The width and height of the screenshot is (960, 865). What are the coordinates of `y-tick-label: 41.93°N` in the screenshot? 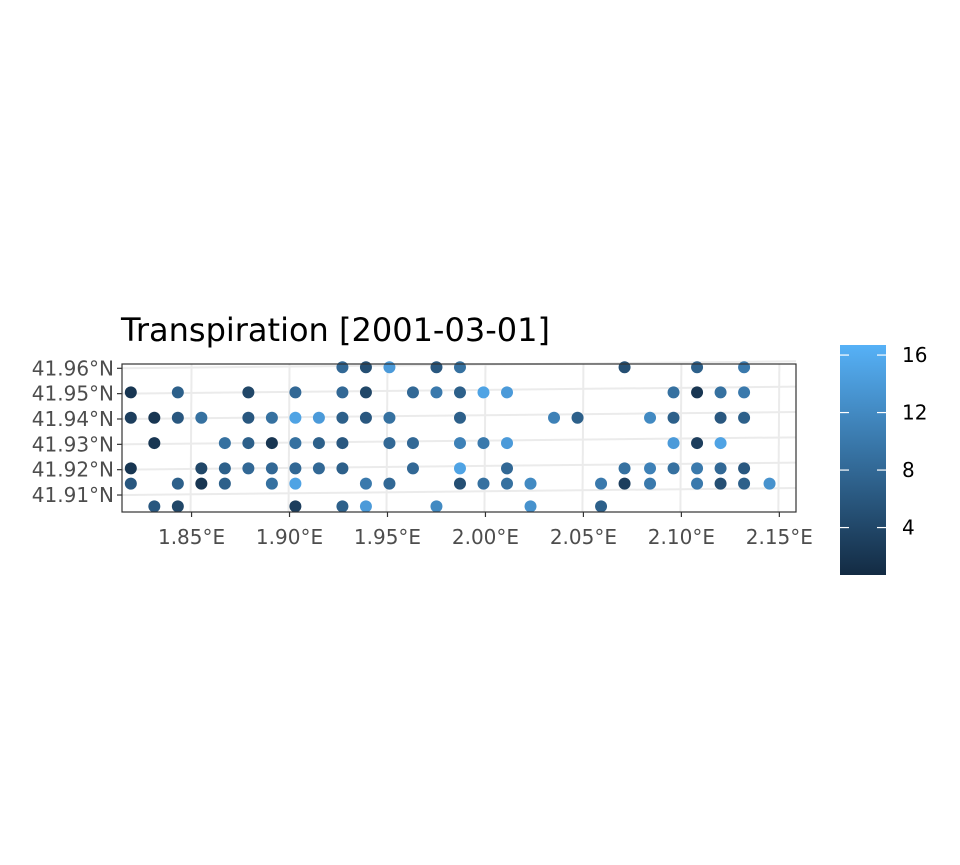 It's located at (73, 444).